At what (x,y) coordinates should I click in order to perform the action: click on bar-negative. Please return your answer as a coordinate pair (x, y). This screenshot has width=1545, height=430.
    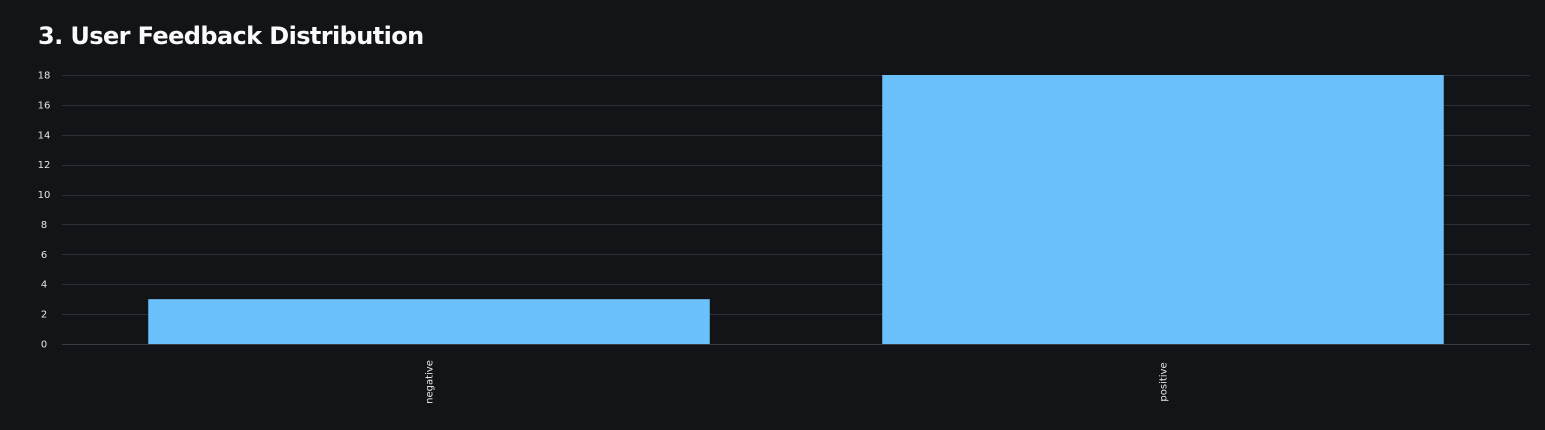
    Looking at the image, I should click on (429, 321).